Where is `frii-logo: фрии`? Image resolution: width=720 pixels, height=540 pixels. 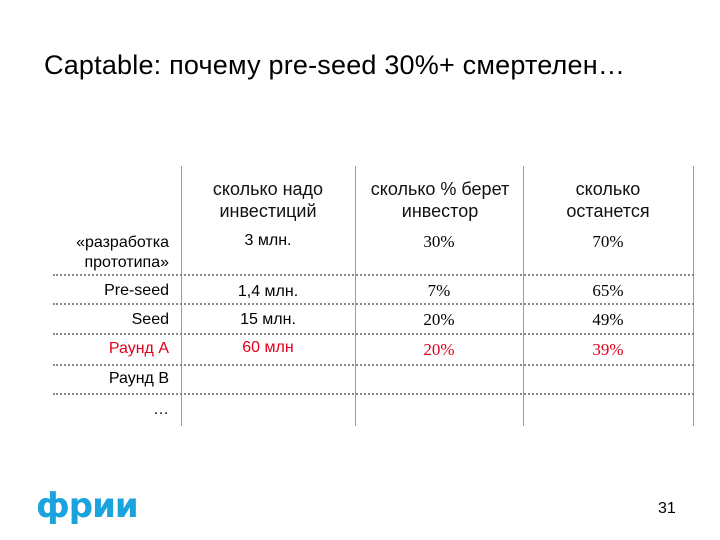 frii-logo: фрии is located at coordinates (87, 506).